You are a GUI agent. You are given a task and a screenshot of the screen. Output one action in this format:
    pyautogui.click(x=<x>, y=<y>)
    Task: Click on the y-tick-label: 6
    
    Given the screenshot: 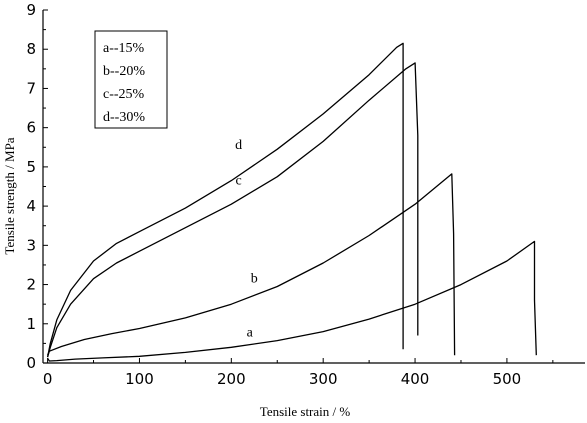 What is the action you would take?
    pyautogui.click(x=31, y=128)
    